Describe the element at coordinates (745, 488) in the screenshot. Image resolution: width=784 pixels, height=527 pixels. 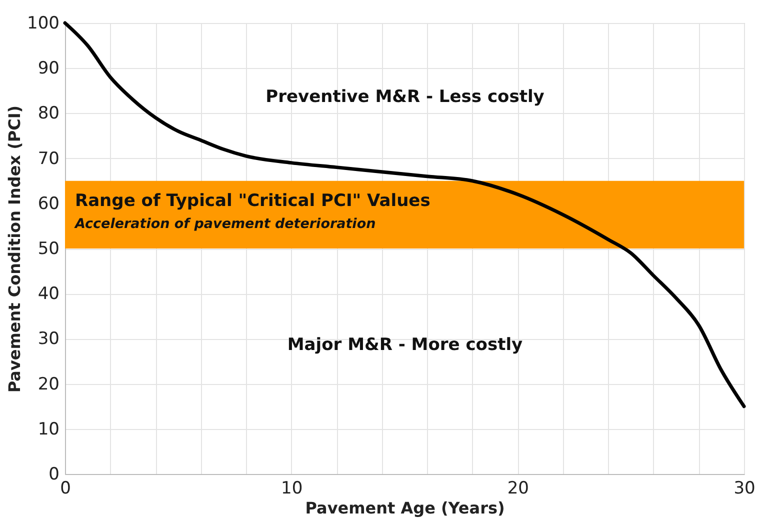
I see `x-tick-label: 30` at that location.